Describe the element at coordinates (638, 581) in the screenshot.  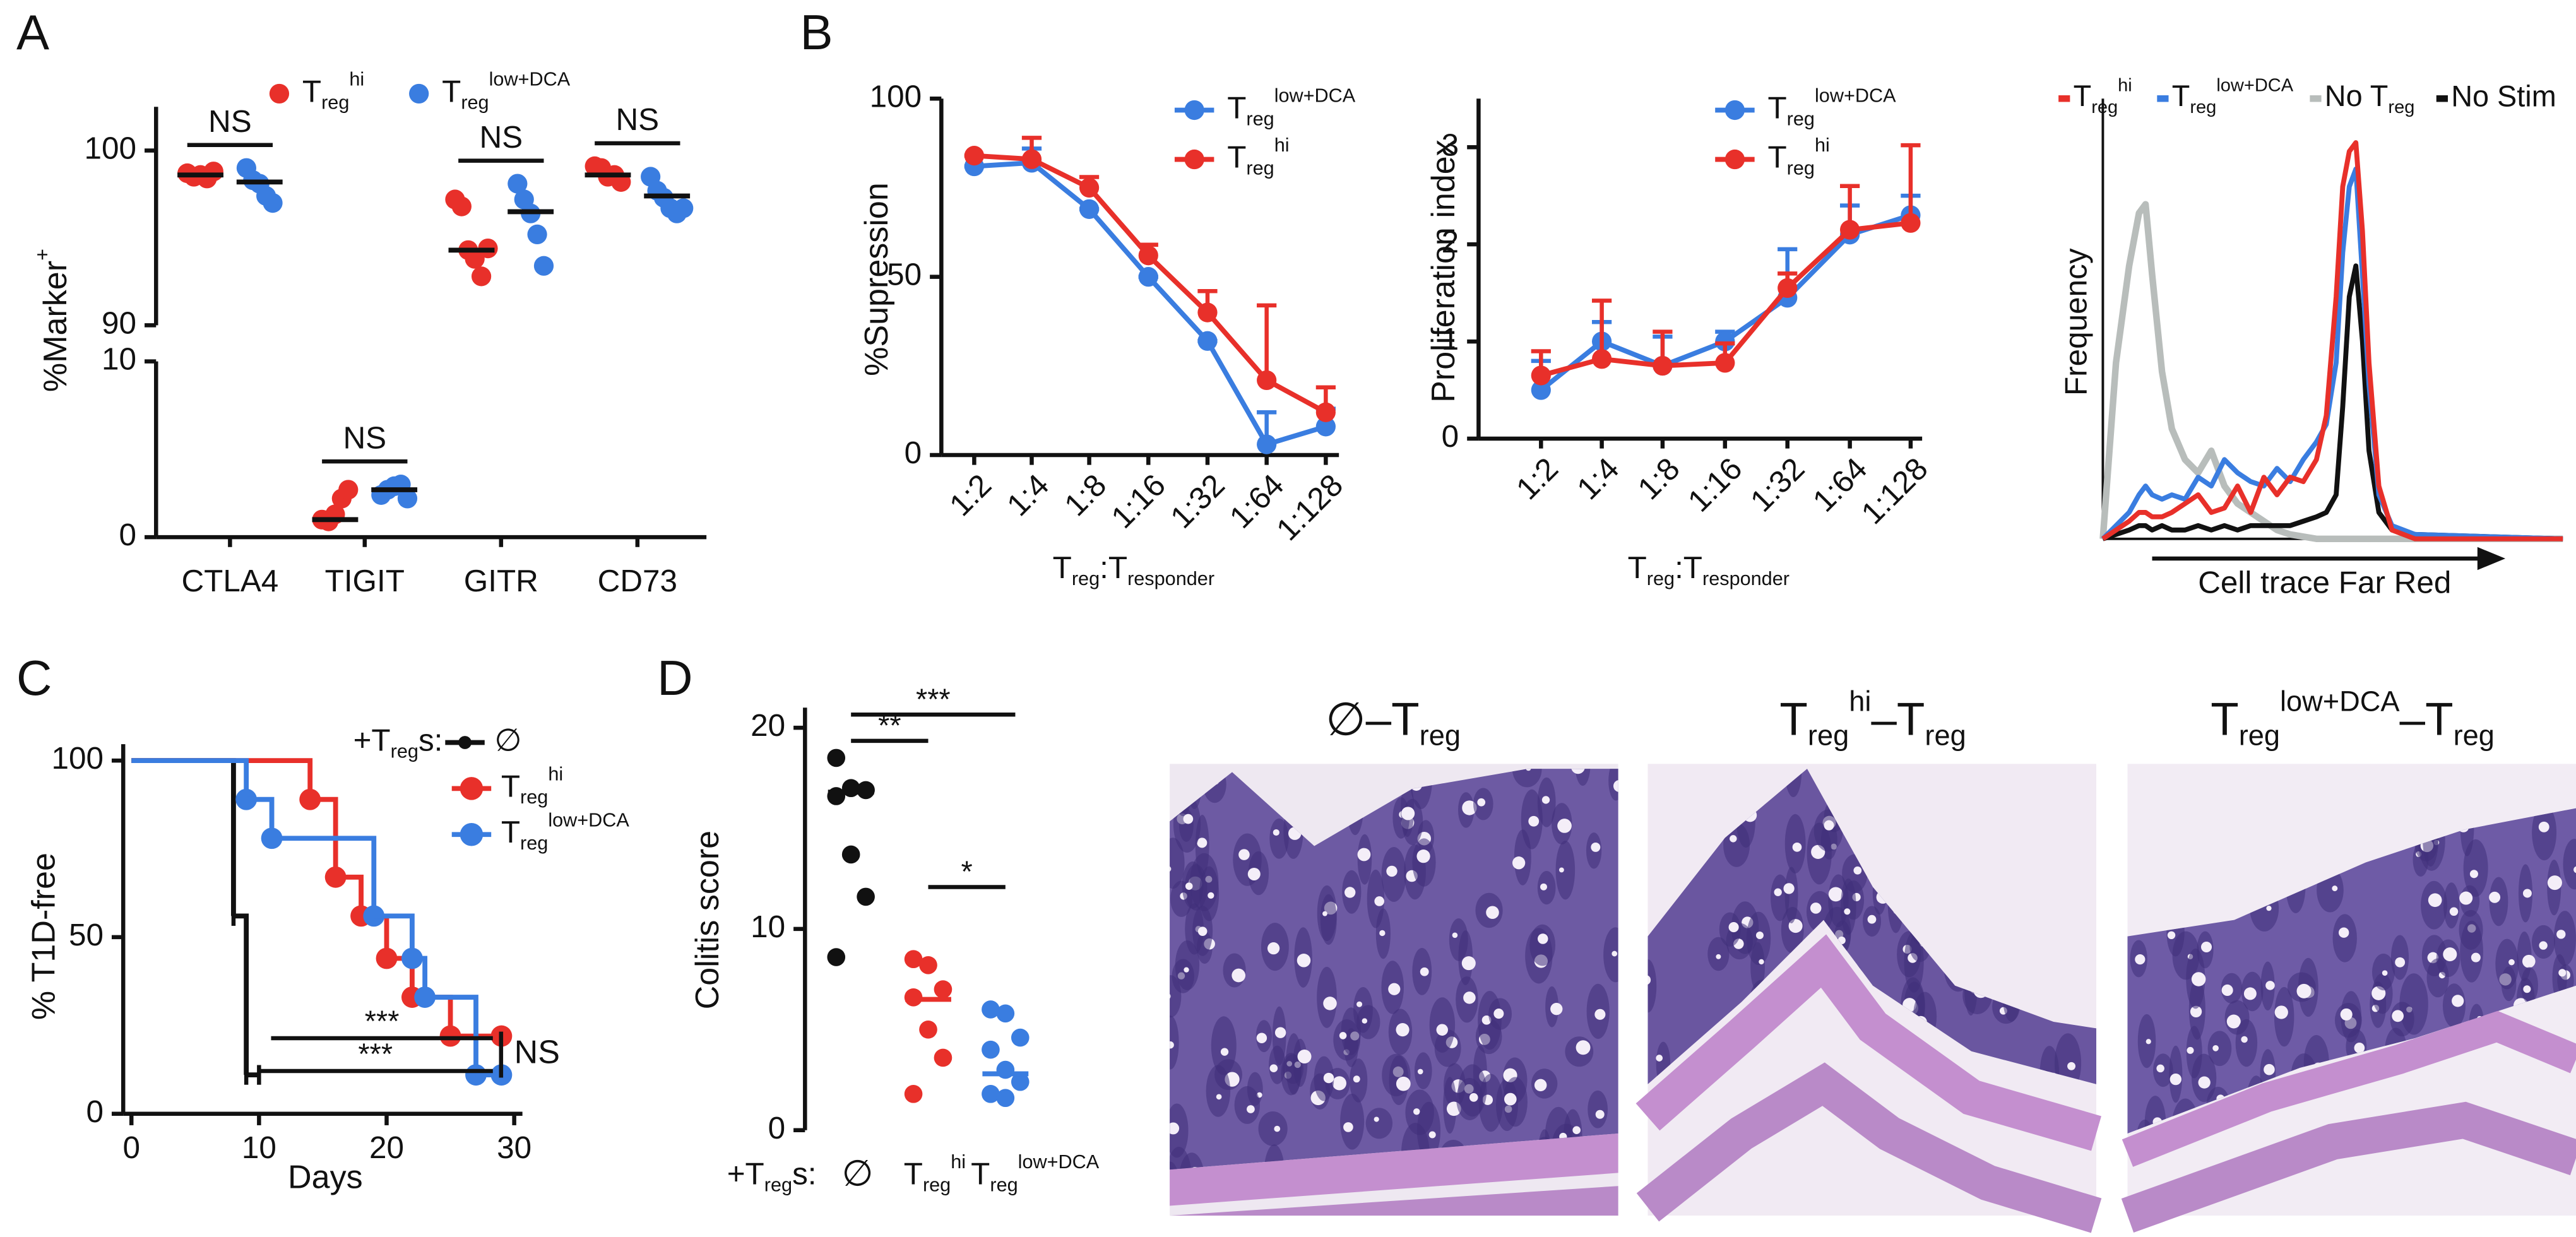
I see `x-tick-label: CD73` at that location.